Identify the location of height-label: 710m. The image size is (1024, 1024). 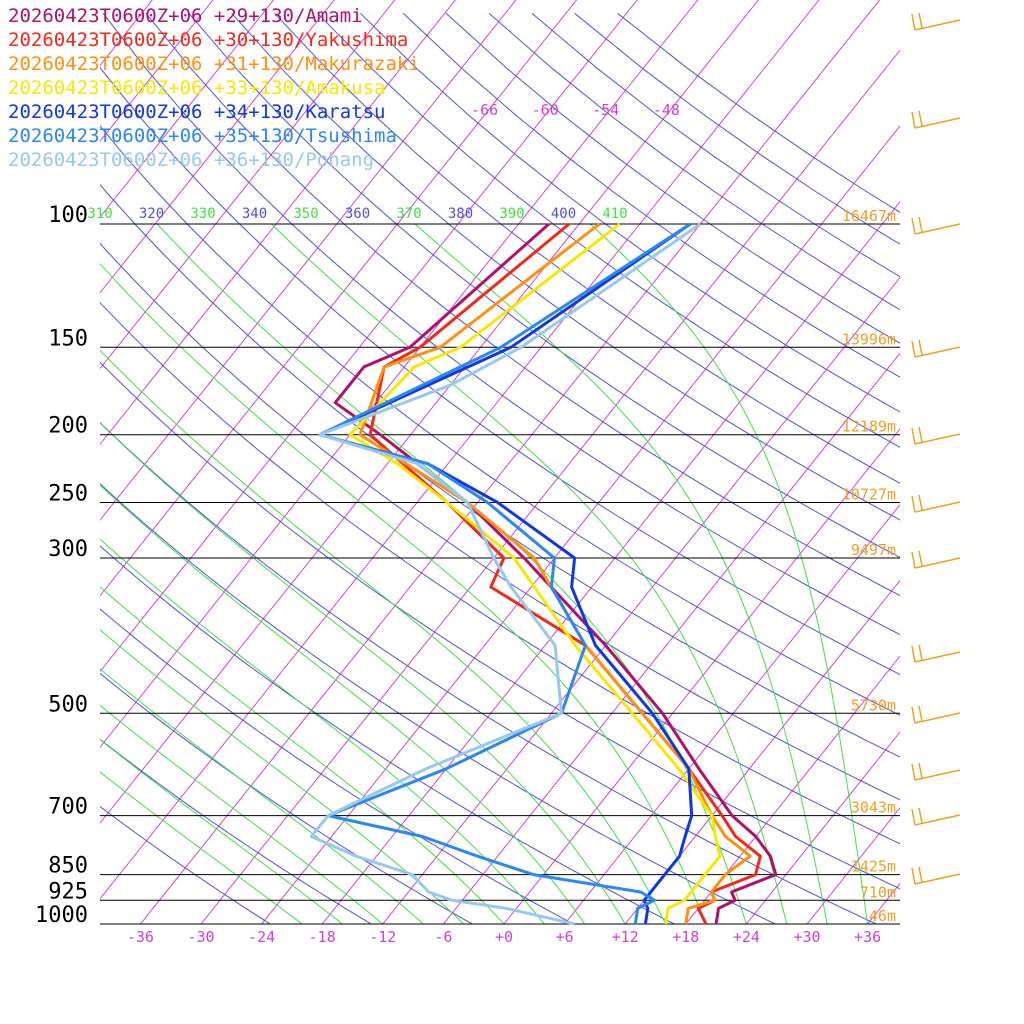
(878, 892).